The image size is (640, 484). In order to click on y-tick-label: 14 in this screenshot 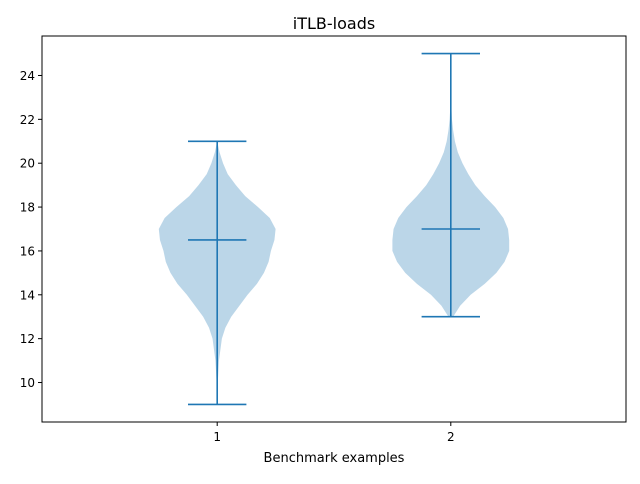, I will do `click(27, 295)`.